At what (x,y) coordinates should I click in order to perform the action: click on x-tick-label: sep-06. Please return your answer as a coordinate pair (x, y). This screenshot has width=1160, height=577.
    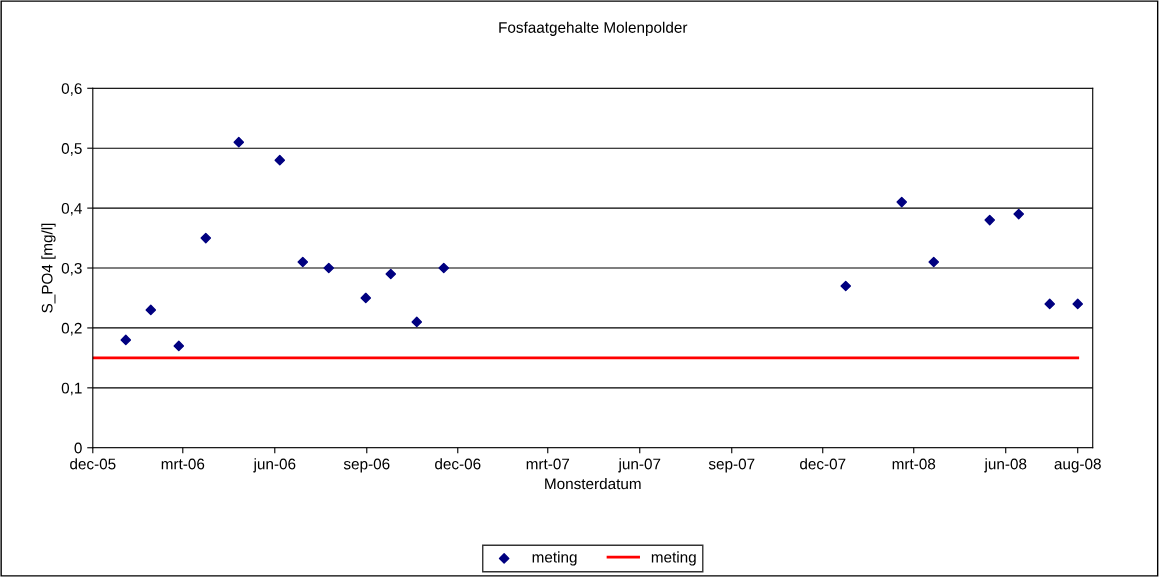
    Looking at the image, I should click on (366, 465).